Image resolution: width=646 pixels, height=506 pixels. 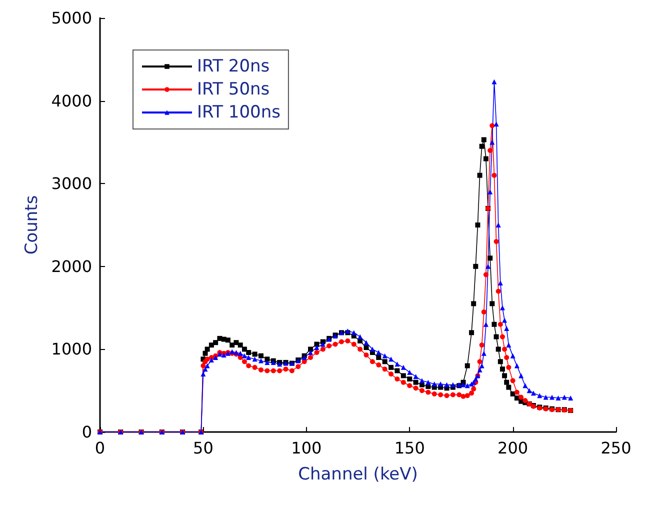 I want to click on y-tick-label: 1000, so click(x=71, y=349).